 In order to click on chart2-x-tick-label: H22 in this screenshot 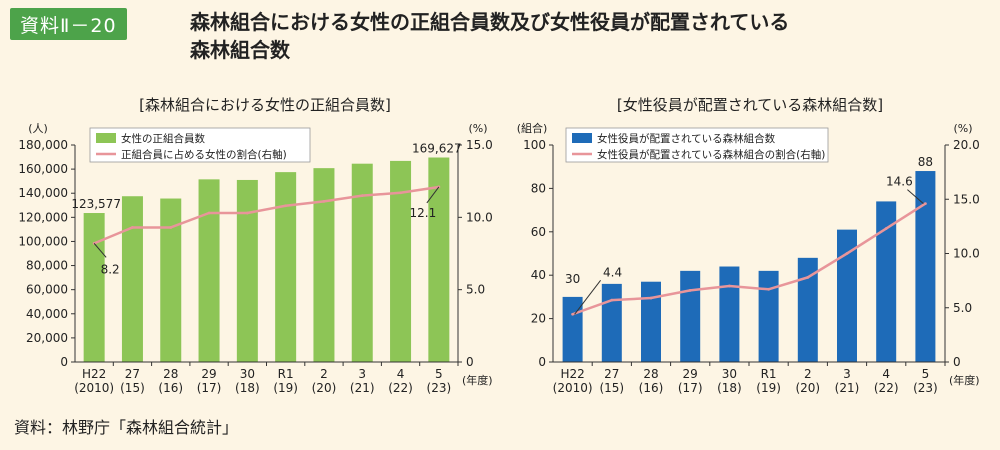, I will do `click(572, 374)`.